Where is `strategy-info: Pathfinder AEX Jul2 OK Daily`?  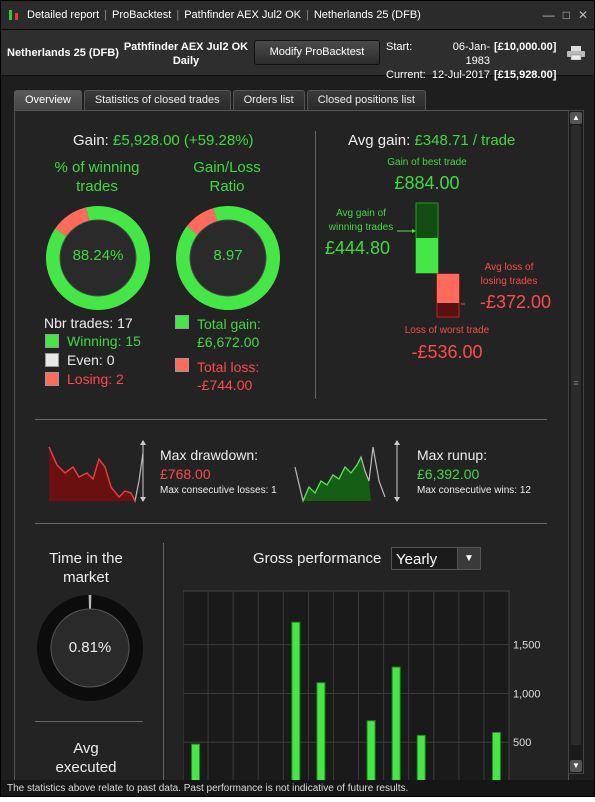 strategy-info: Pathfinder AEX Jul2 OK Daily is located at coordinates (186, 54).